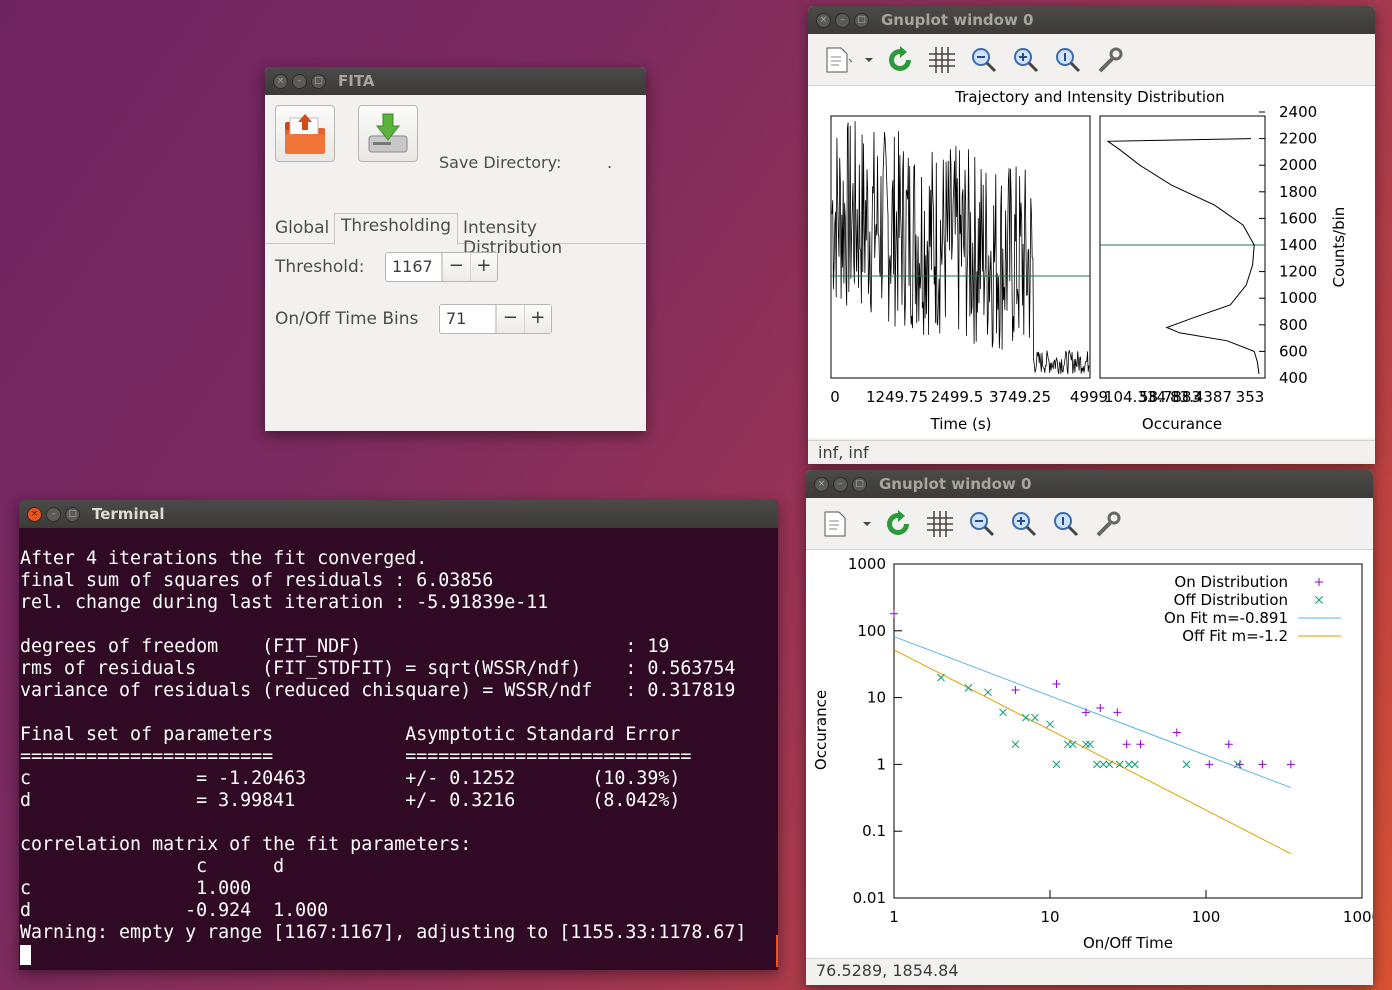  What do you see at coordinates (1049, 917) in the screenshot?
I see `x-tick-label: 10` at bounding box center [1049, 917].